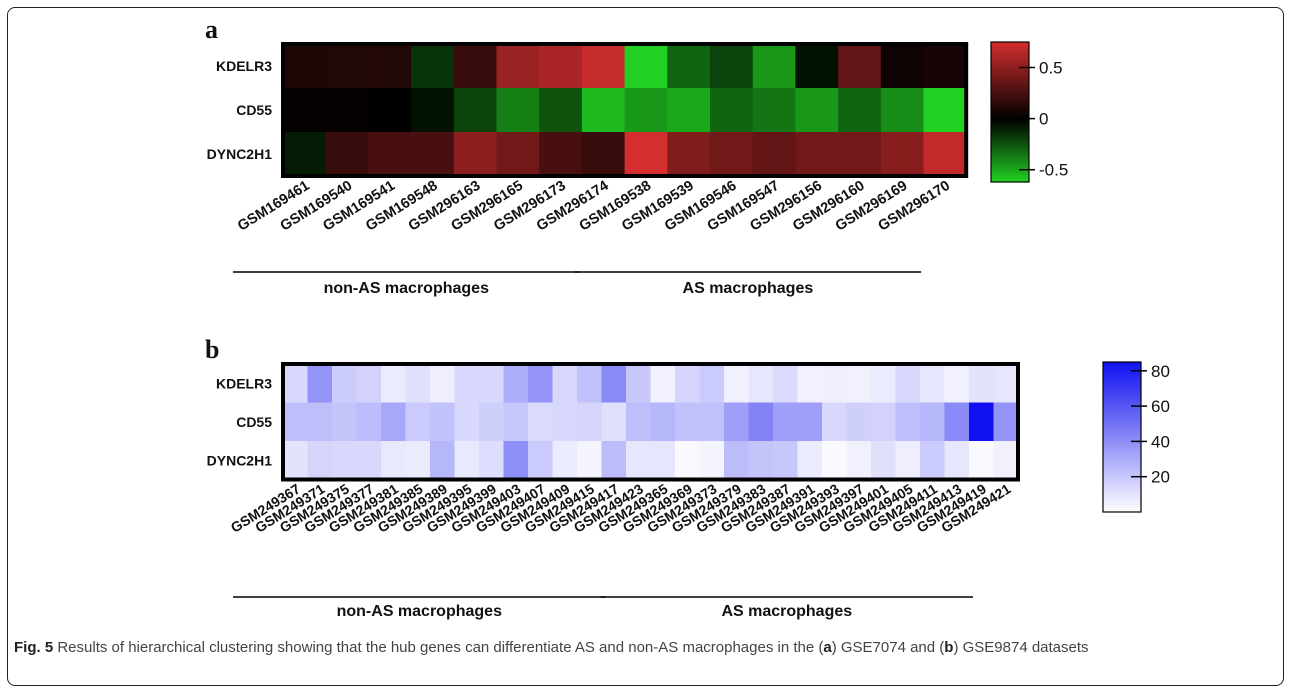 The height and width of the screenshot is (693, 1292). I want to click on group-labels-b: non-AS macrophages AS macrophages, so click(603, 608).